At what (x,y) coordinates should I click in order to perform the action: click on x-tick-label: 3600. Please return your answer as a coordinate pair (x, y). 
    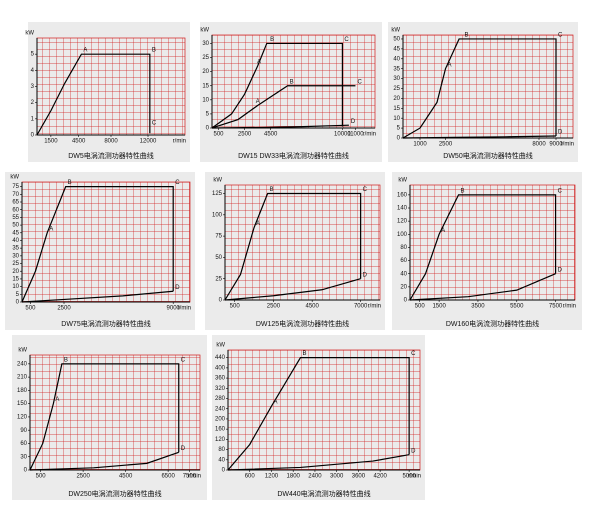
    Looking at the image, I should click on (359, 477).